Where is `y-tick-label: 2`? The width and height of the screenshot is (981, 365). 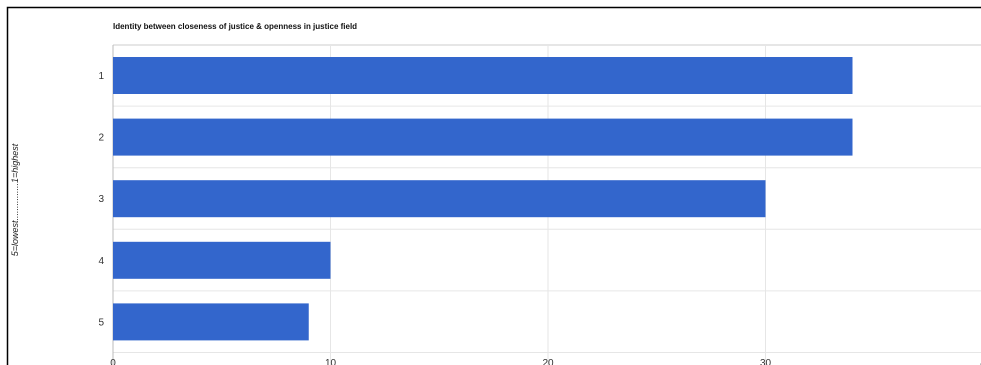
y-tick-label: 2 is located at coordinates (101, 138).